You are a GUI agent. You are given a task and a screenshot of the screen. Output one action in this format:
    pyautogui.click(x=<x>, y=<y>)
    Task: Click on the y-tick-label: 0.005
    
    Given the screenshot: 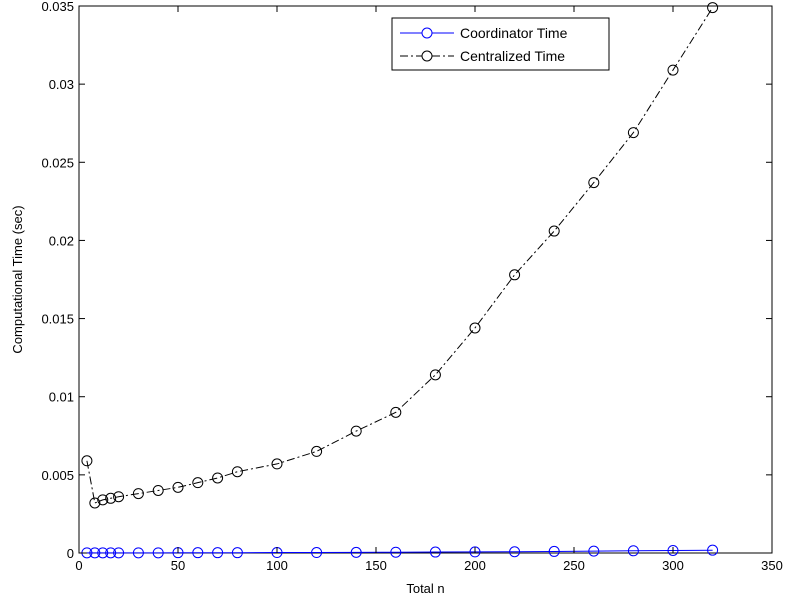 What is the action you would take?
    pyautogui.click(x=57, y=475)
    